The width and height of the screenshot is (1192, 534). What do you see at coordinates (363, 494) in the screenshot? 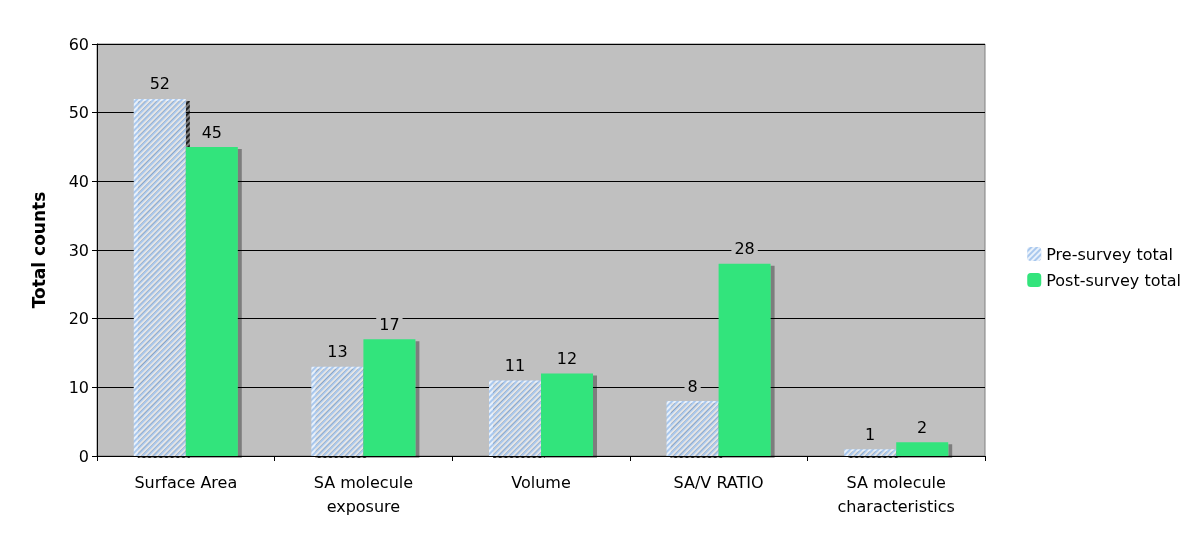
I see `x-tick-label: SA molecule exposure` at bounding box center [363, 494].